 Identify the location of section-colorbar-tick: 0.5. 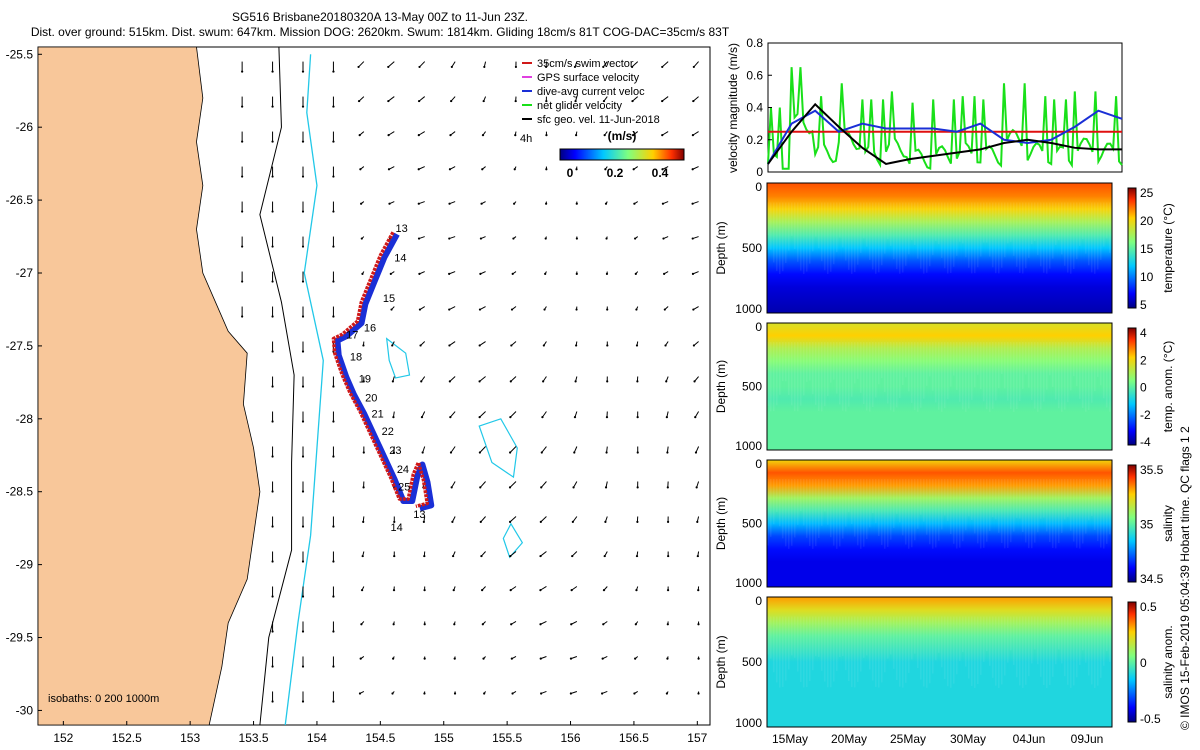
(1148, 607).